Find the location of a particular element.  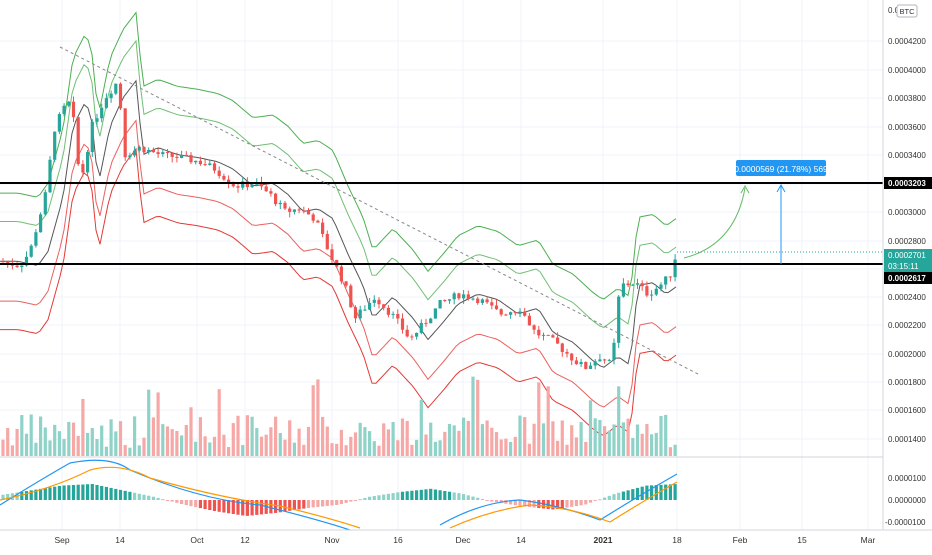

macd-pane is located at coordinates (441, 493).